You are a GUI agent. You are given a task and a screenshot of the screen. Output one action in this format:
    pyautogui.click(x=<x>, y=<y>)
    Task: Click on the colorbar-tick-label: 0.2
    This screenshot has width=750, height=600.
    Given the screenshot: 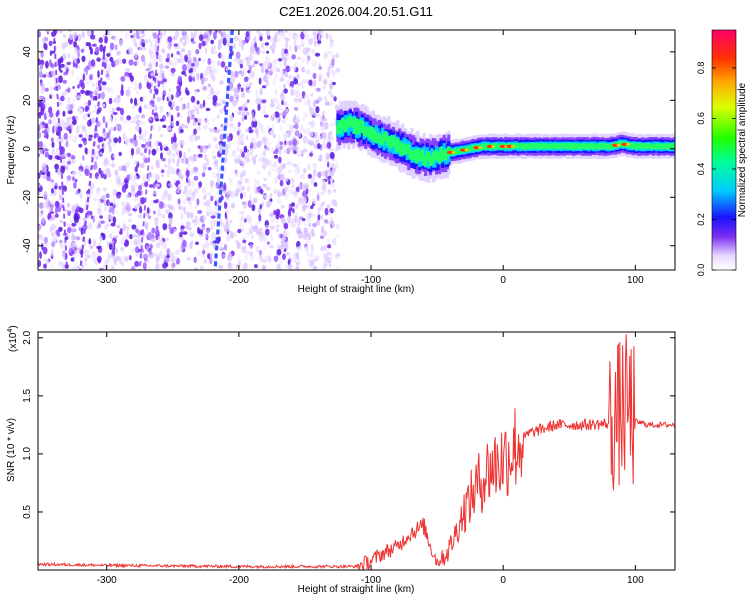 What is the action you would take?
    pyautogui.click(x=701, y=219)
    